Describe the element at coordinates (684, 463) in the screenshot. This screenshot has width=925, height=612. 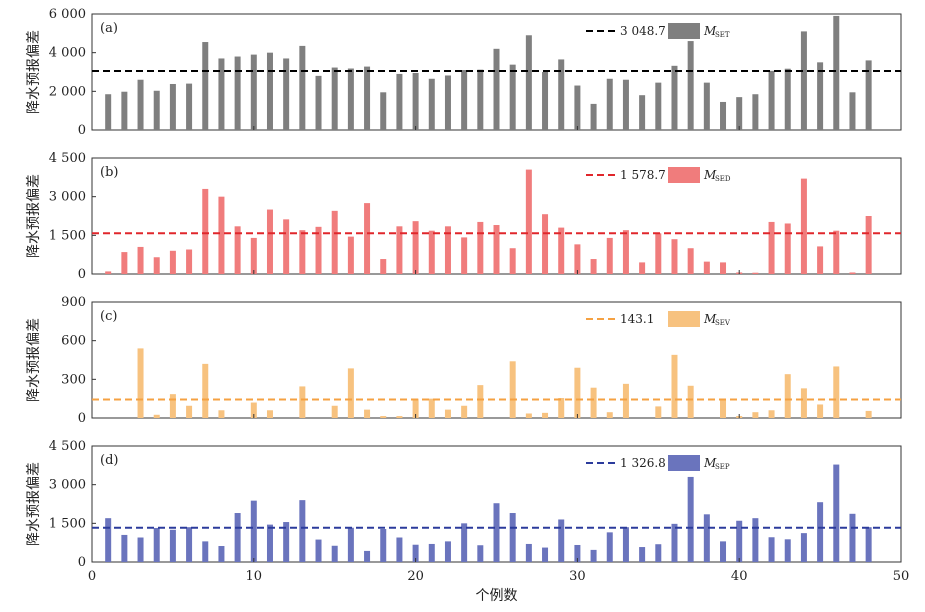
I see `panel-d-legend-swatch` at that location.